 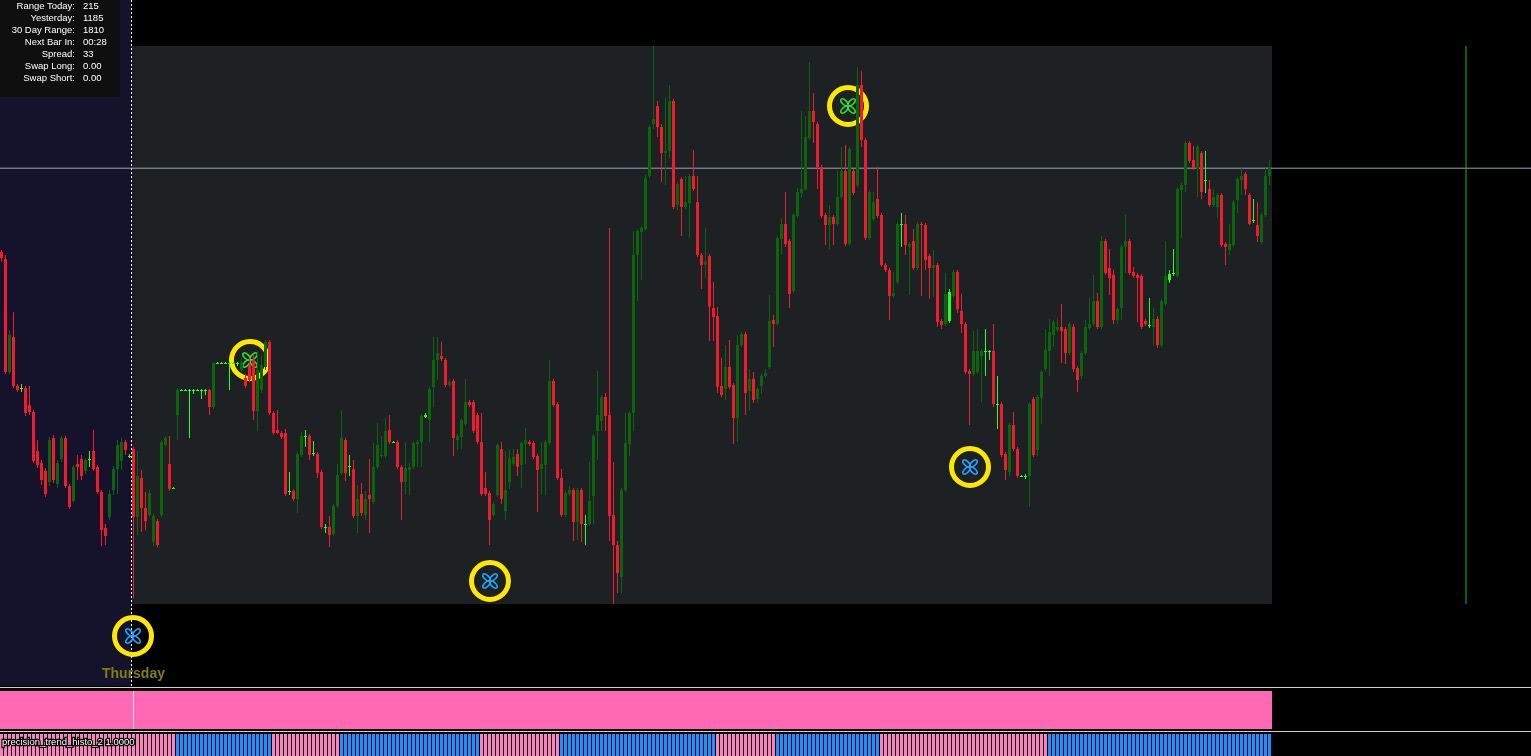 What do you see at coordinates (93, 17) in the screenshot?
I see `text: 1185` at bounding box center [93, 17].